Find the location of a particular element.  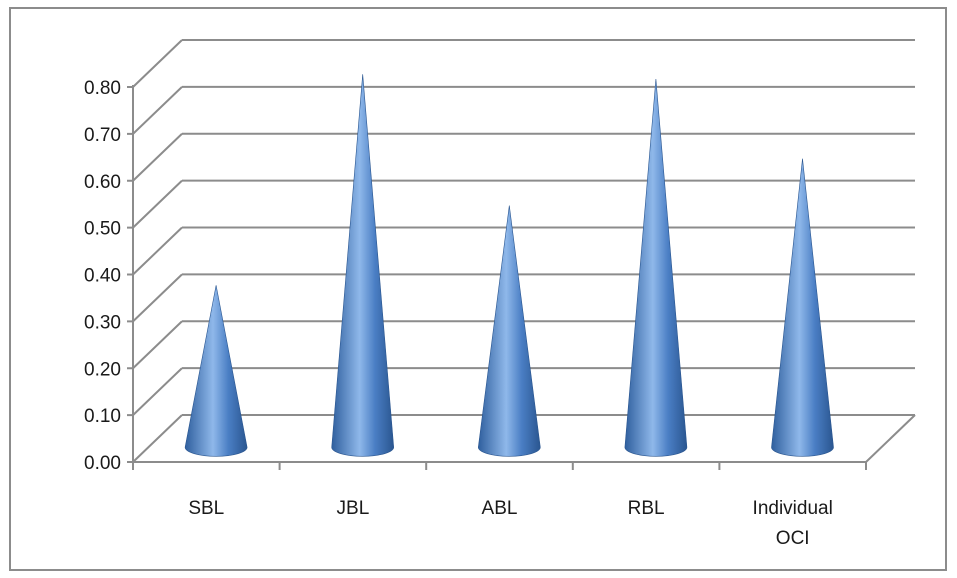

floor-edge is located at coordinates (890, 438).